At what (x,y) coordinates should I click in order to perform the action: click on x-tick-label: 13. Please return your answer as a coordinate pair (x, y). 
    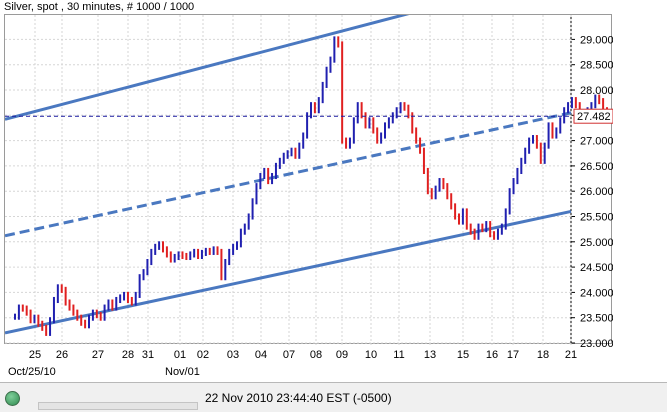
    Looking at the image, I should click on (430, 355).